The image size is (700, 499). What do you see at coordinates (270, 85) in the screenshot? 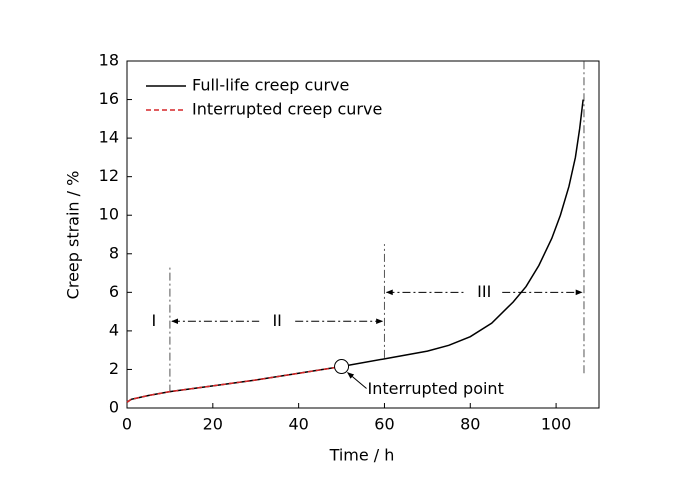
I see `legend-label: Full-life creep curve` at bounding box center [270, 85].